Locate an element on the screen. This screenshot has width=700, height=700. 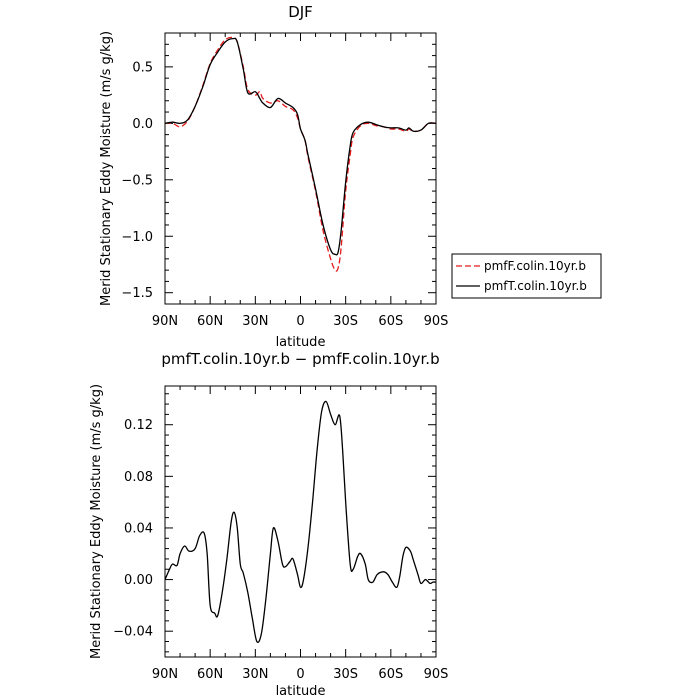
y-tick-label: −0.04 is located at coordinates (133, 632).